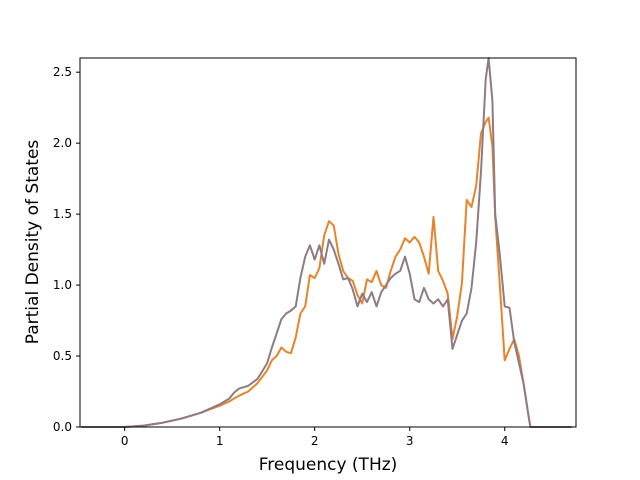 Image resolution: width=640 pixels, height=480 pixels. What do you see at coordinates (62, 72) in the screenshot?
I see `y-tick-label: 2.5` at bounding box center [62, 72].